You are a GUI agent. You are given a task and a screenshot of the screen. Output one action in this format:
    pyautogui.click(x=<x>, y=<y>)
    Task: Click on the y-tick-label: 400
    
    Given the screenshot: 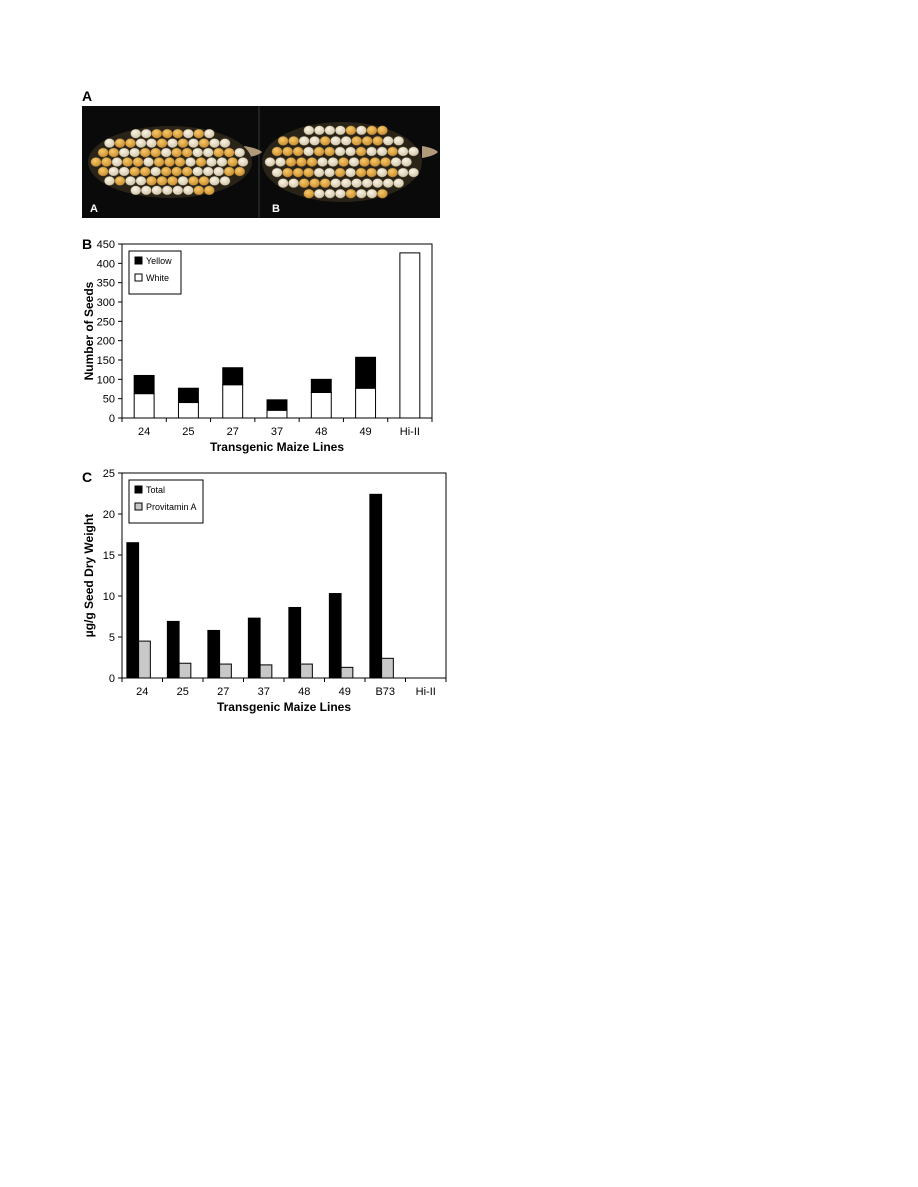 What is the action you would take?
    pyautogui.click(x=106, y=264)
    